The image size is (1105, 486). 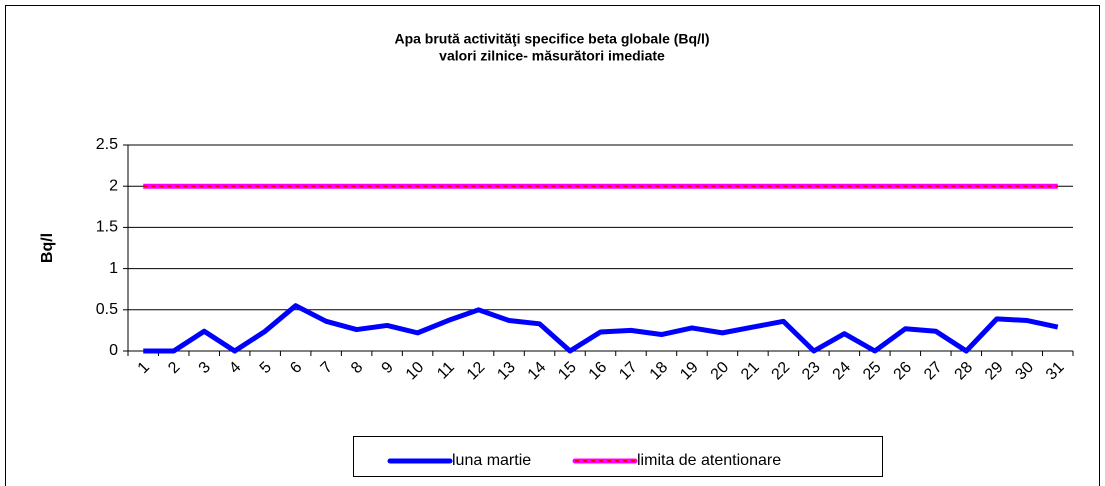 I want to click on y-tick-label: 2, so click(x=113, y=185).